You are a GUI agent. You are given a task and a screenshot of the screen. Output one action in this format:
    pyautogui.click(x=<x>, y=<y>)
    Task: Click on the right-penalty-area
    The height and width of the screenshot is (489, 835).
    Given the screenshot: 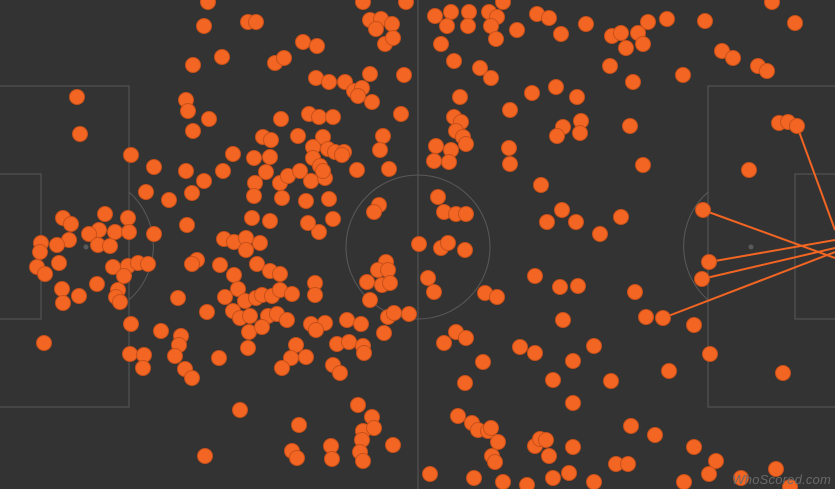 What is the action you would take?
    pyautogui.click(x=771, y=246)
    